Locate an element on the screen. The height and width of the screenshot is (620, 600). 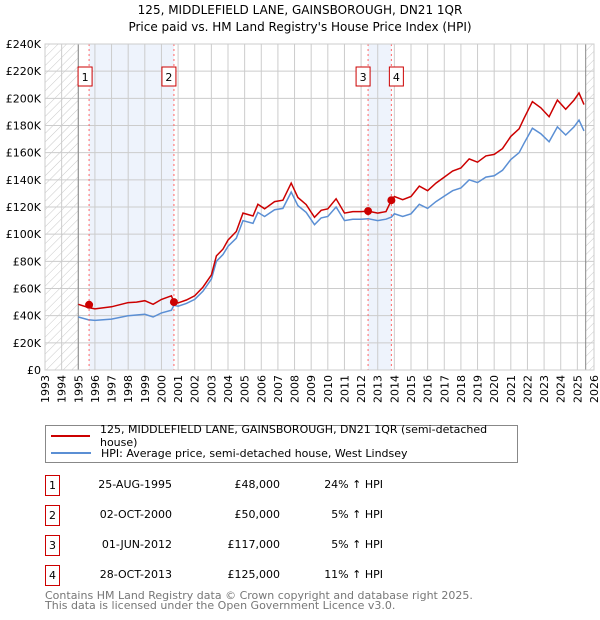
x-tick-label: 2011 is located at coordinates (344, 389).